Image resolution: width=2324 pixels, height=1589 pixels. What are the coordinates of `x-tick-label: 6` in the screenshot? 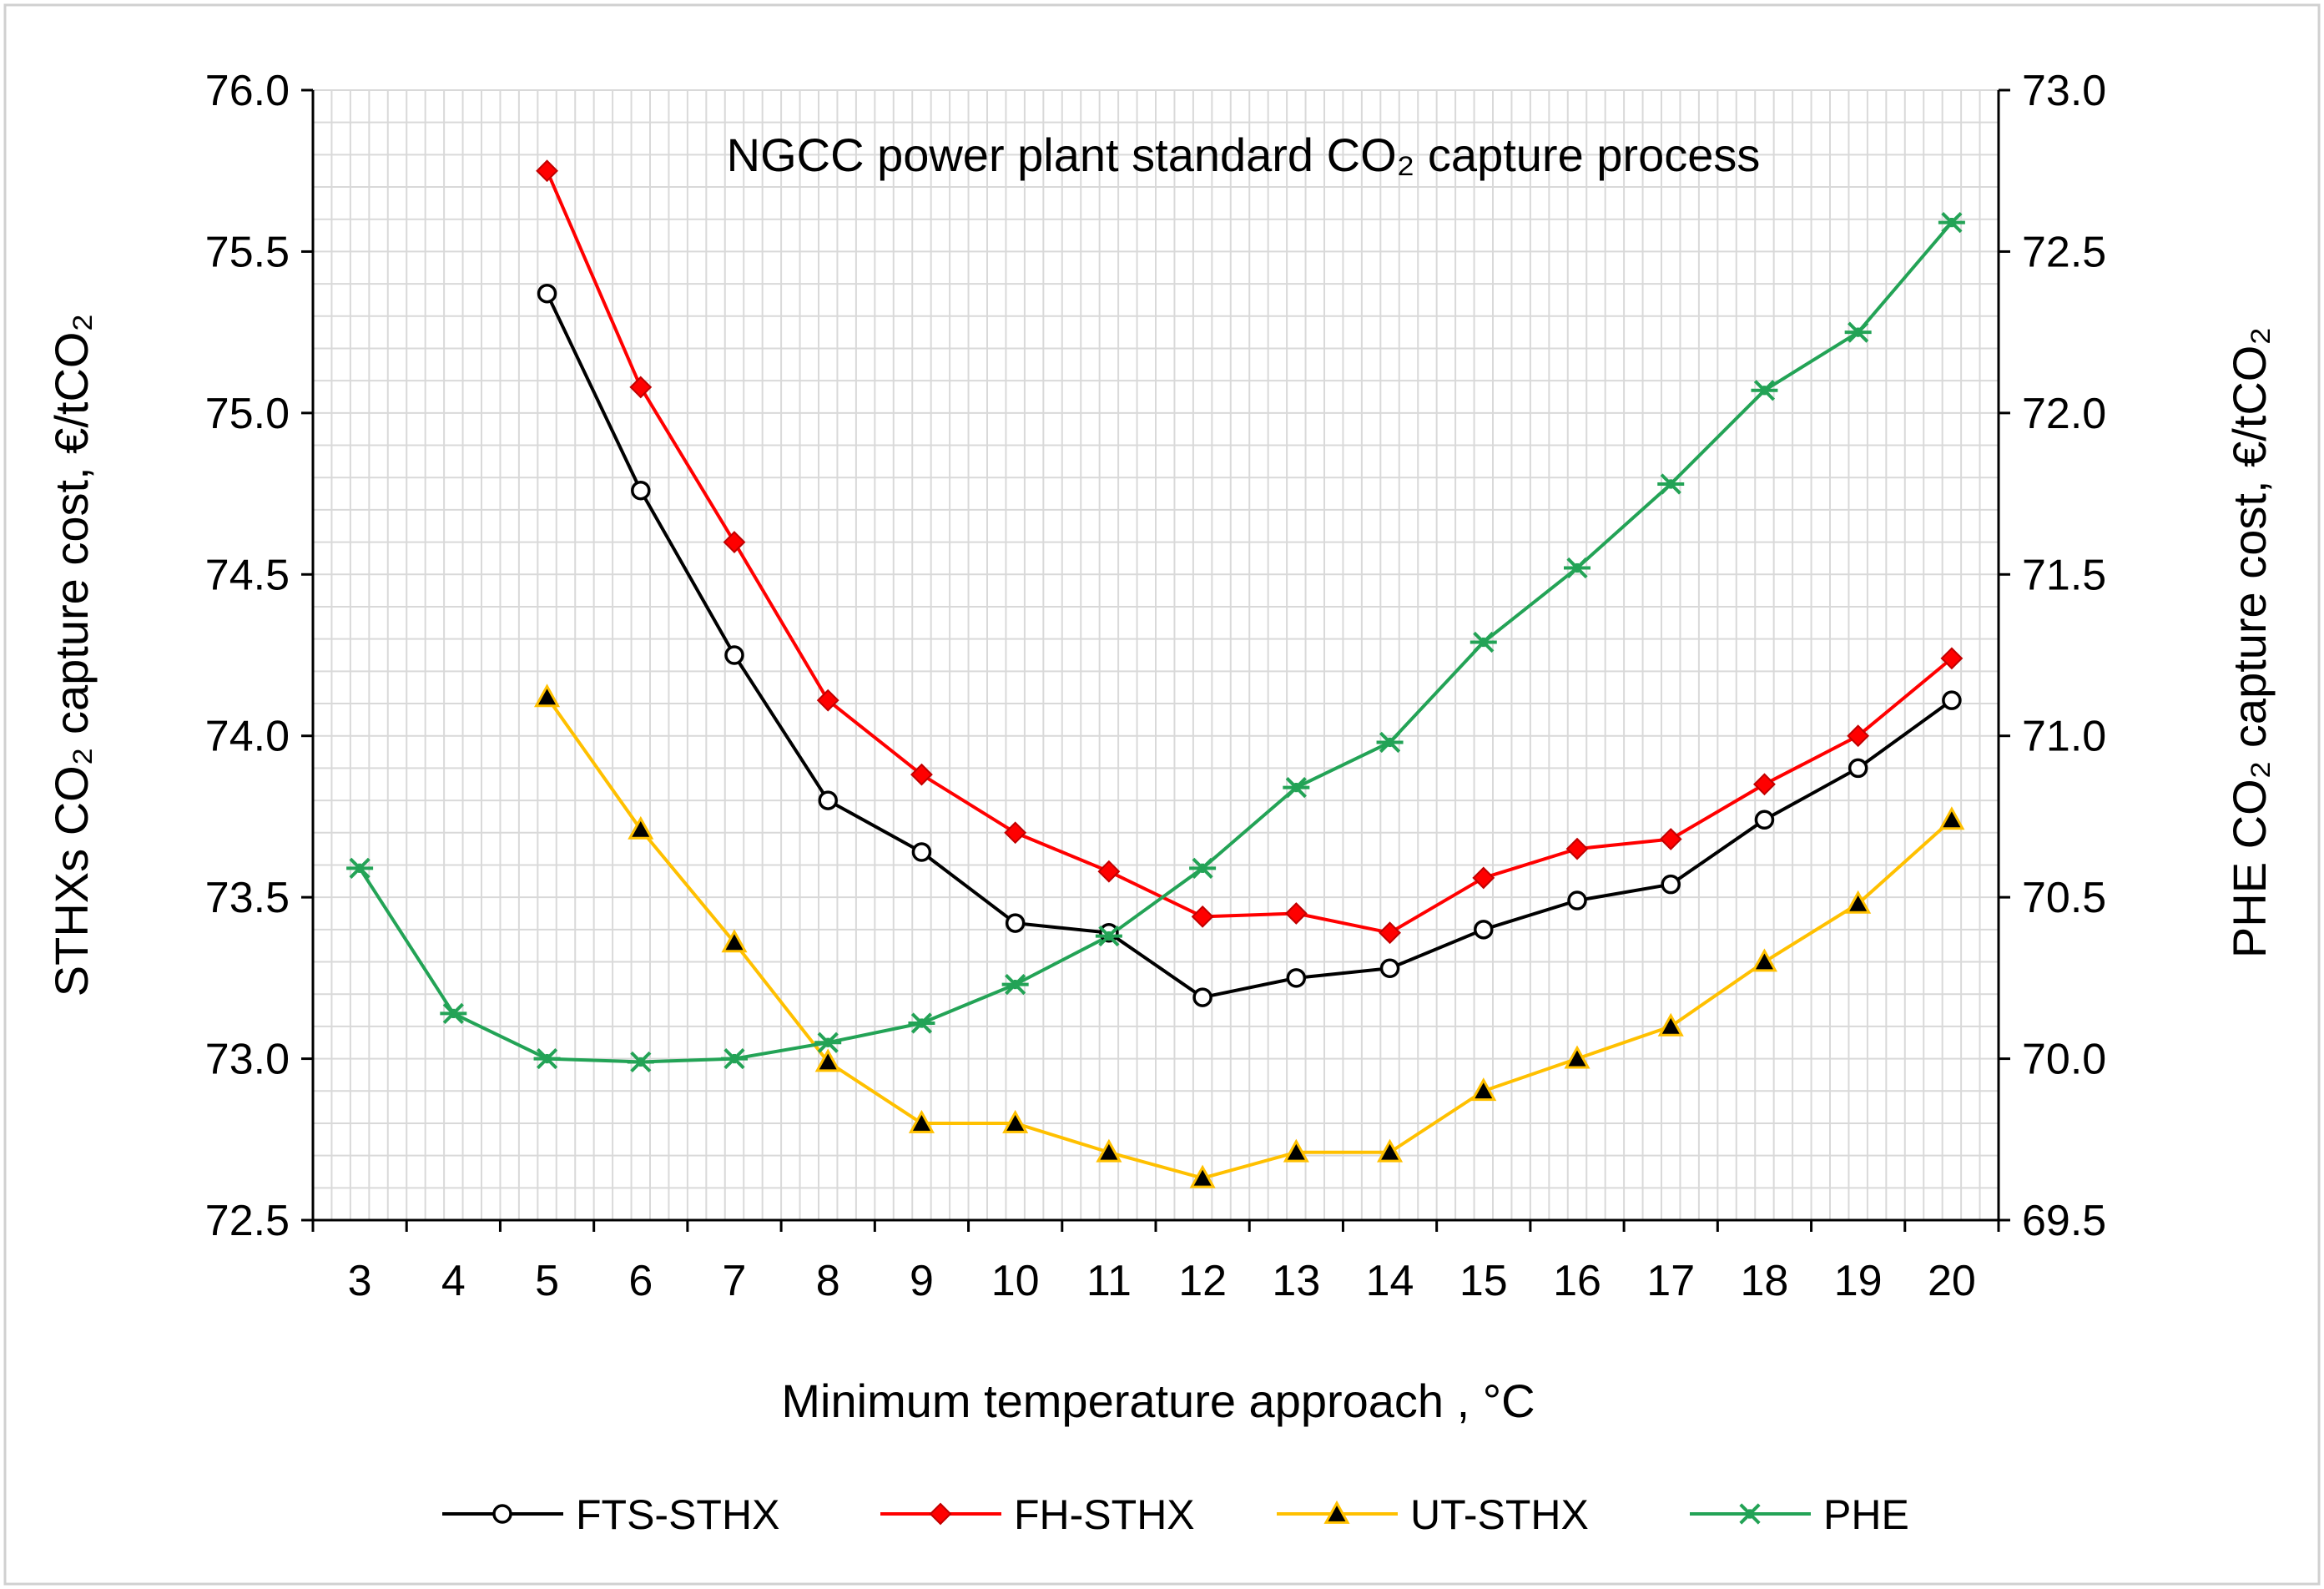 It's located at (640, 1281).